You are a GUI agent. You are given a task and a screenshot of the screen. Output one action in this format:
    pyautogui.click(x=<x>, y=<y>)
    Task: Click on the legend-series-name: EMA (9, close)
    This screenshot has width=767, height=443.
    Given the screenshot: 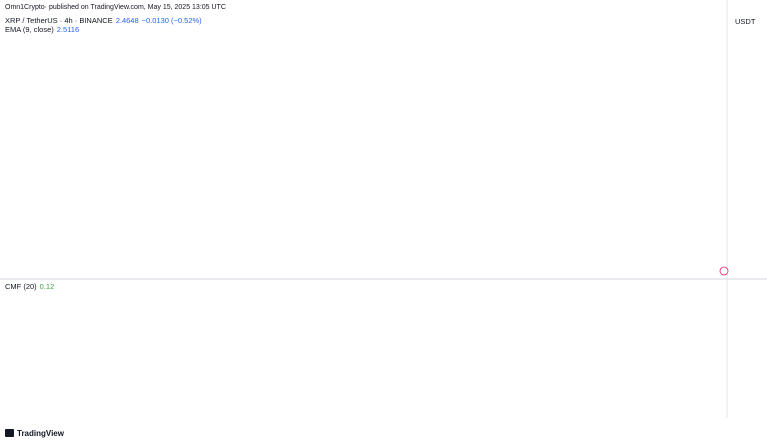 What is the action you would take?
    pyautogui.click(x=29, y=29)
    